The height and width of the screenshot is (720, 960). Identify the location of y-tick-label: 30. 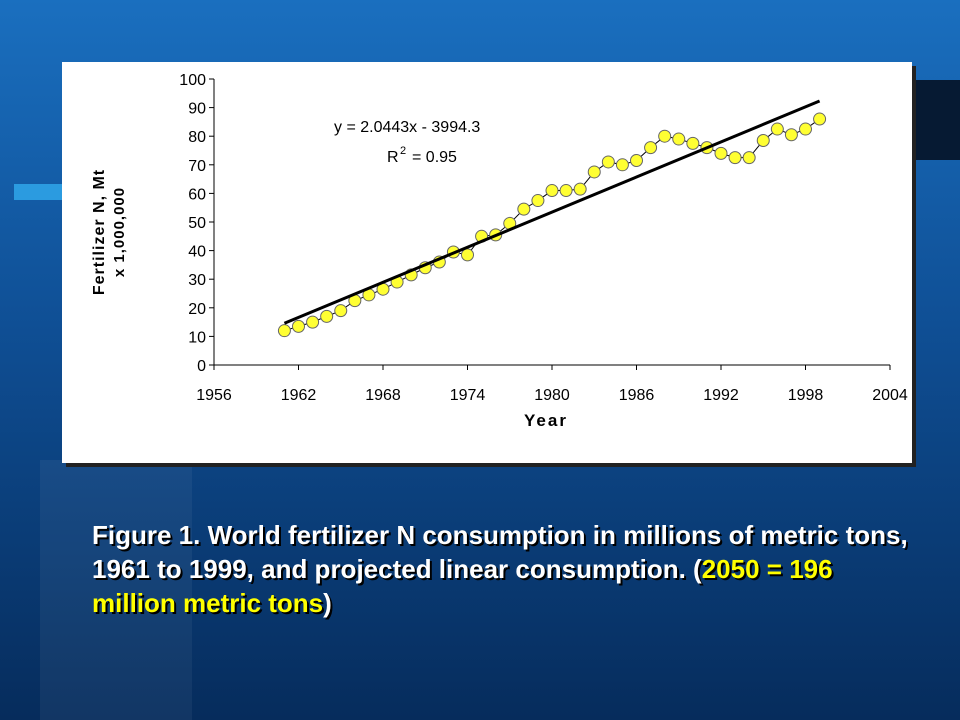
(197, 280).